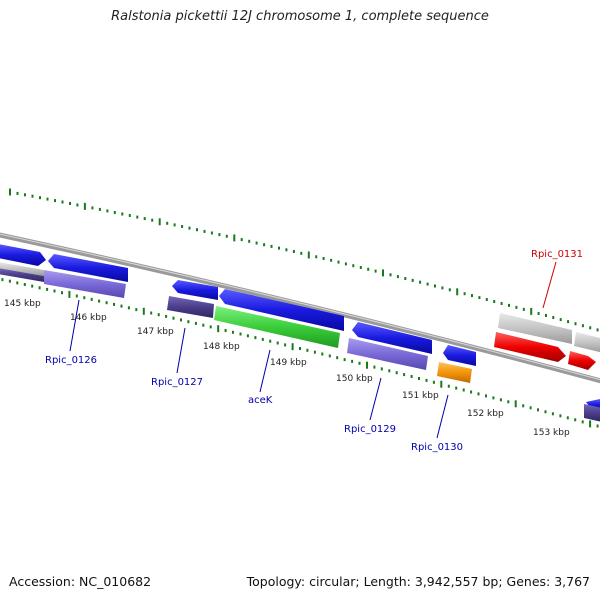 This screenshot has width=600, height=600. I want to click on scale-label: 145 kbp, so click(22, 304).